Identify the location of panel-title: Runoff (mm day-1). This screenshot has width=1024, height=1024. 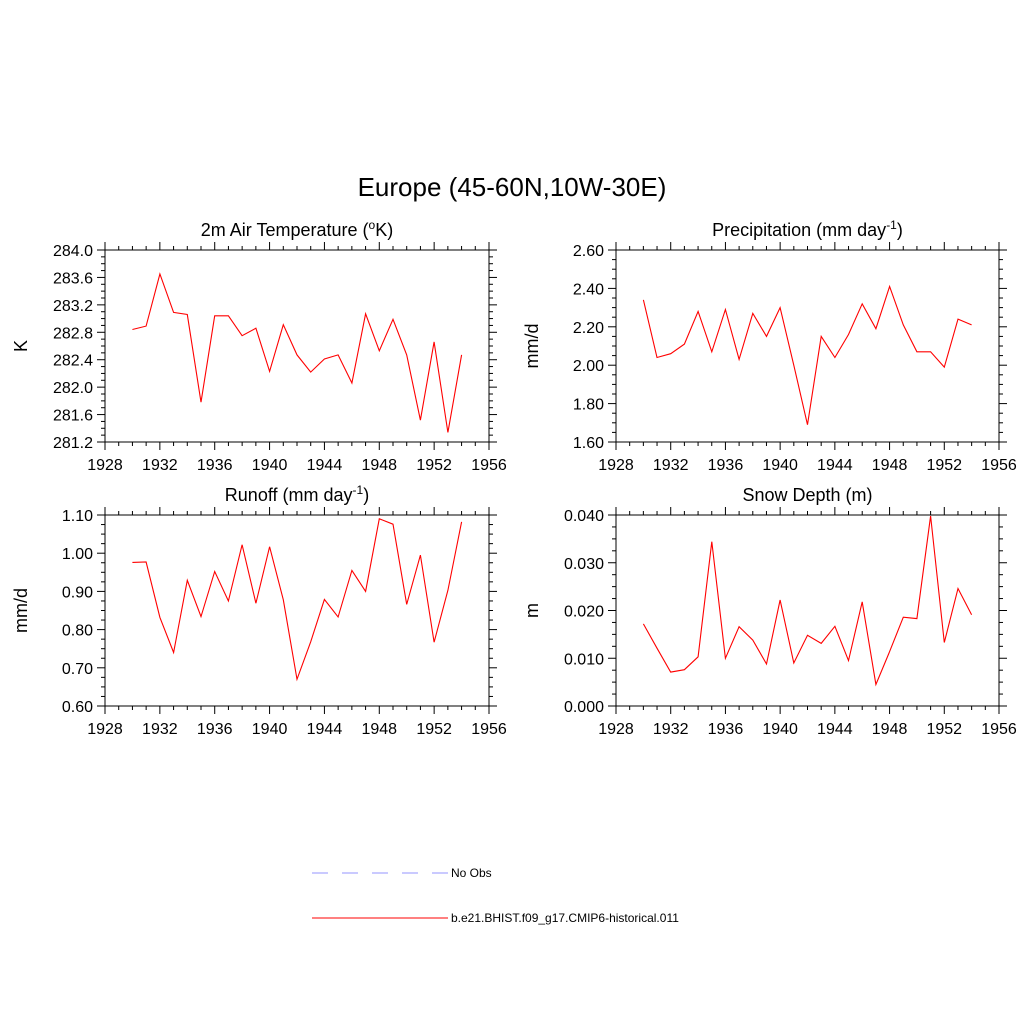
(297, 494).